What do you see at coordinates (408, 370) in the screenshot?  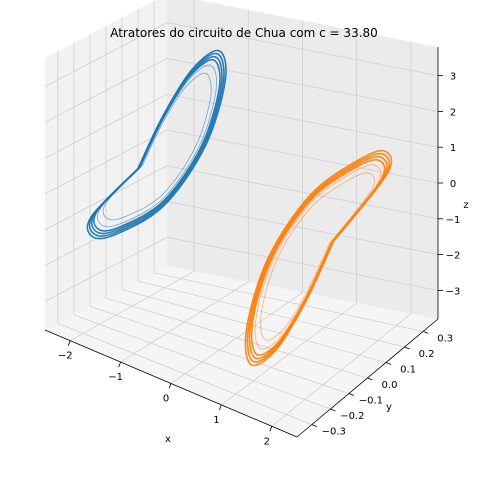 I see `y-tick-label: 0.1` at bounding box center [408, 370].